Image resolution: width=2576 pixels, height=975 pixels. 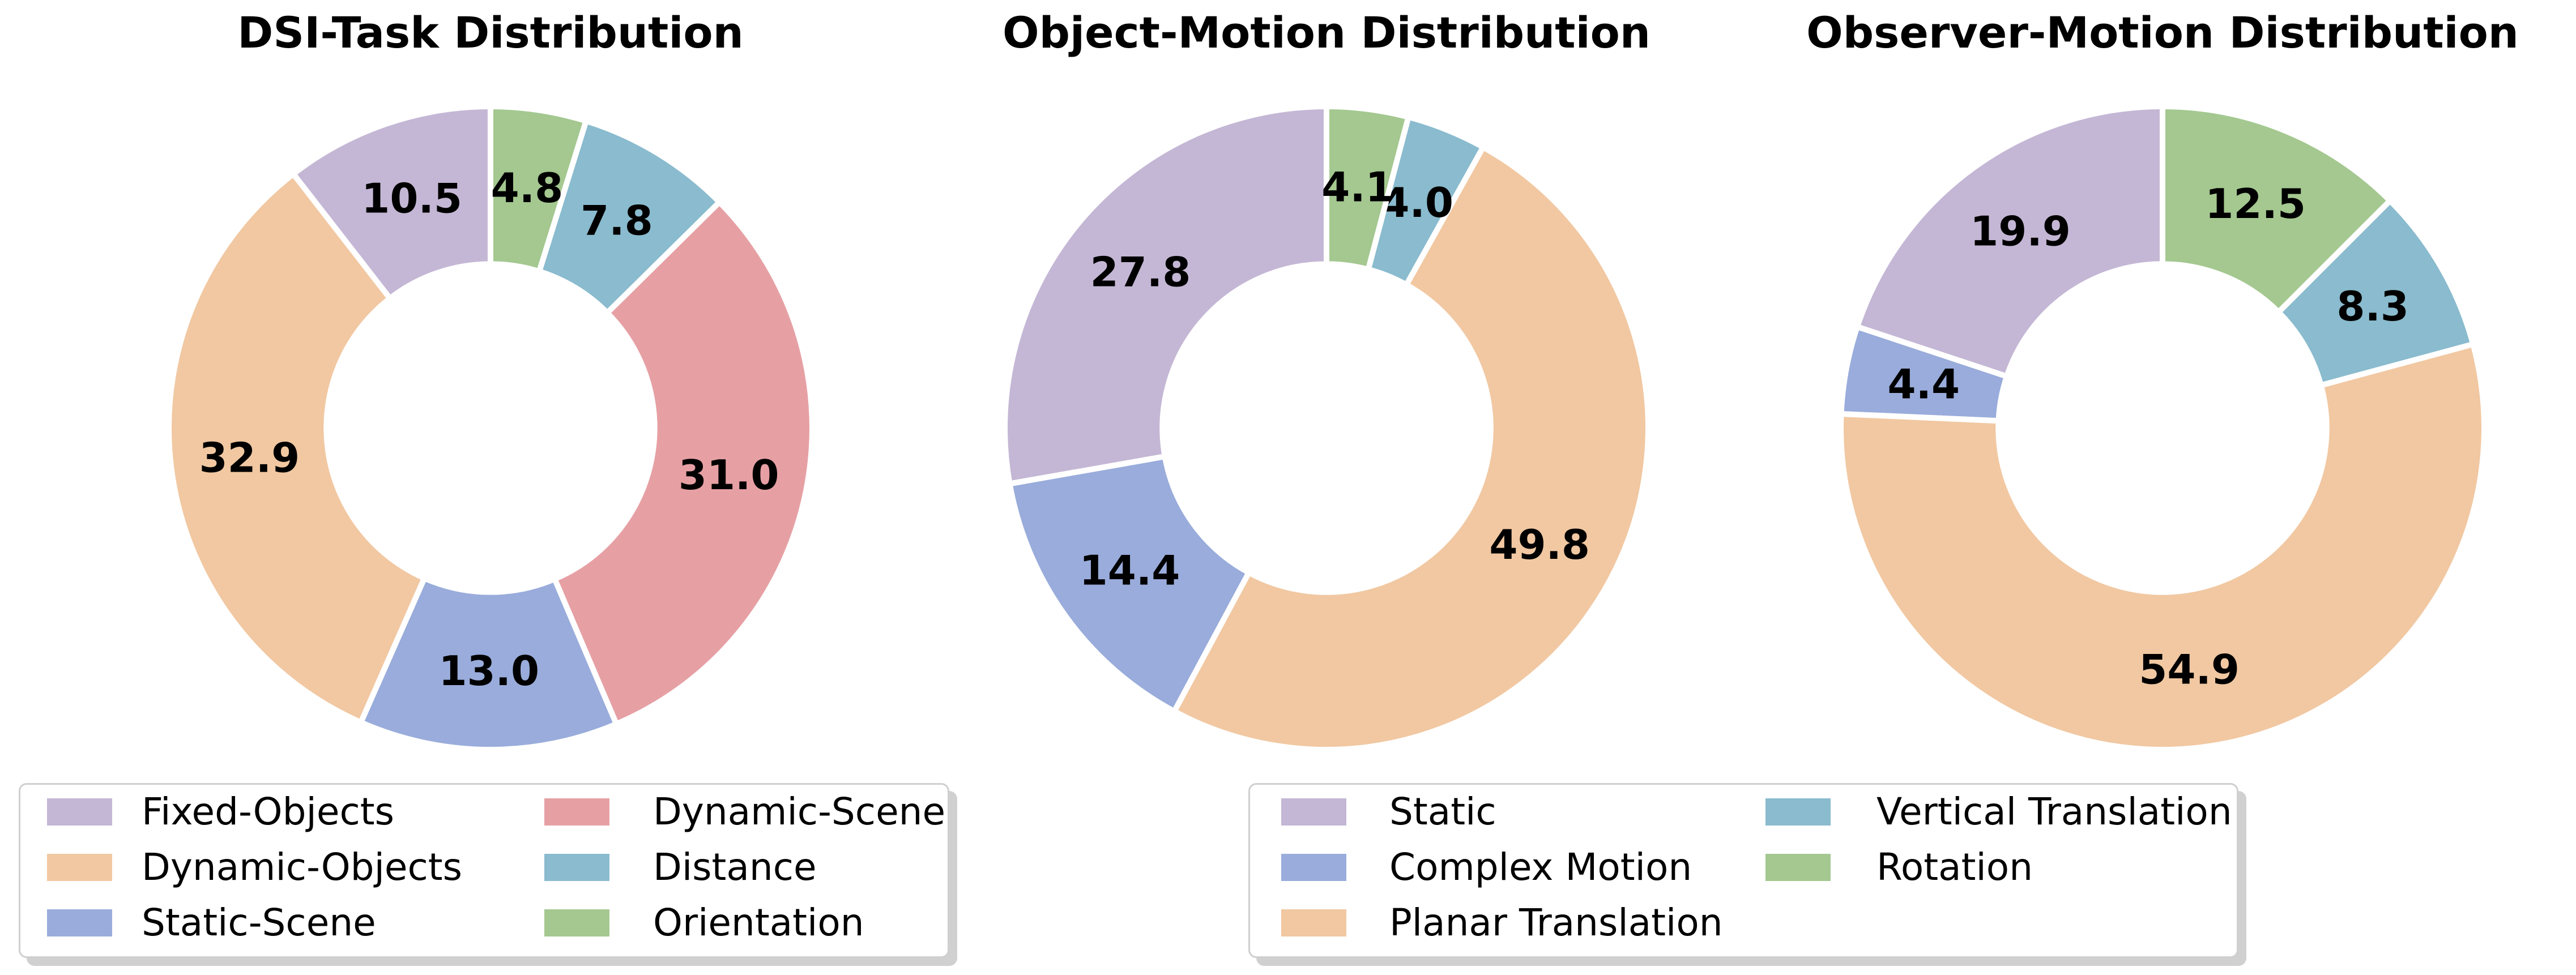 I want to click on slice-value-label: 27.8, so click(x=1140, y=272).